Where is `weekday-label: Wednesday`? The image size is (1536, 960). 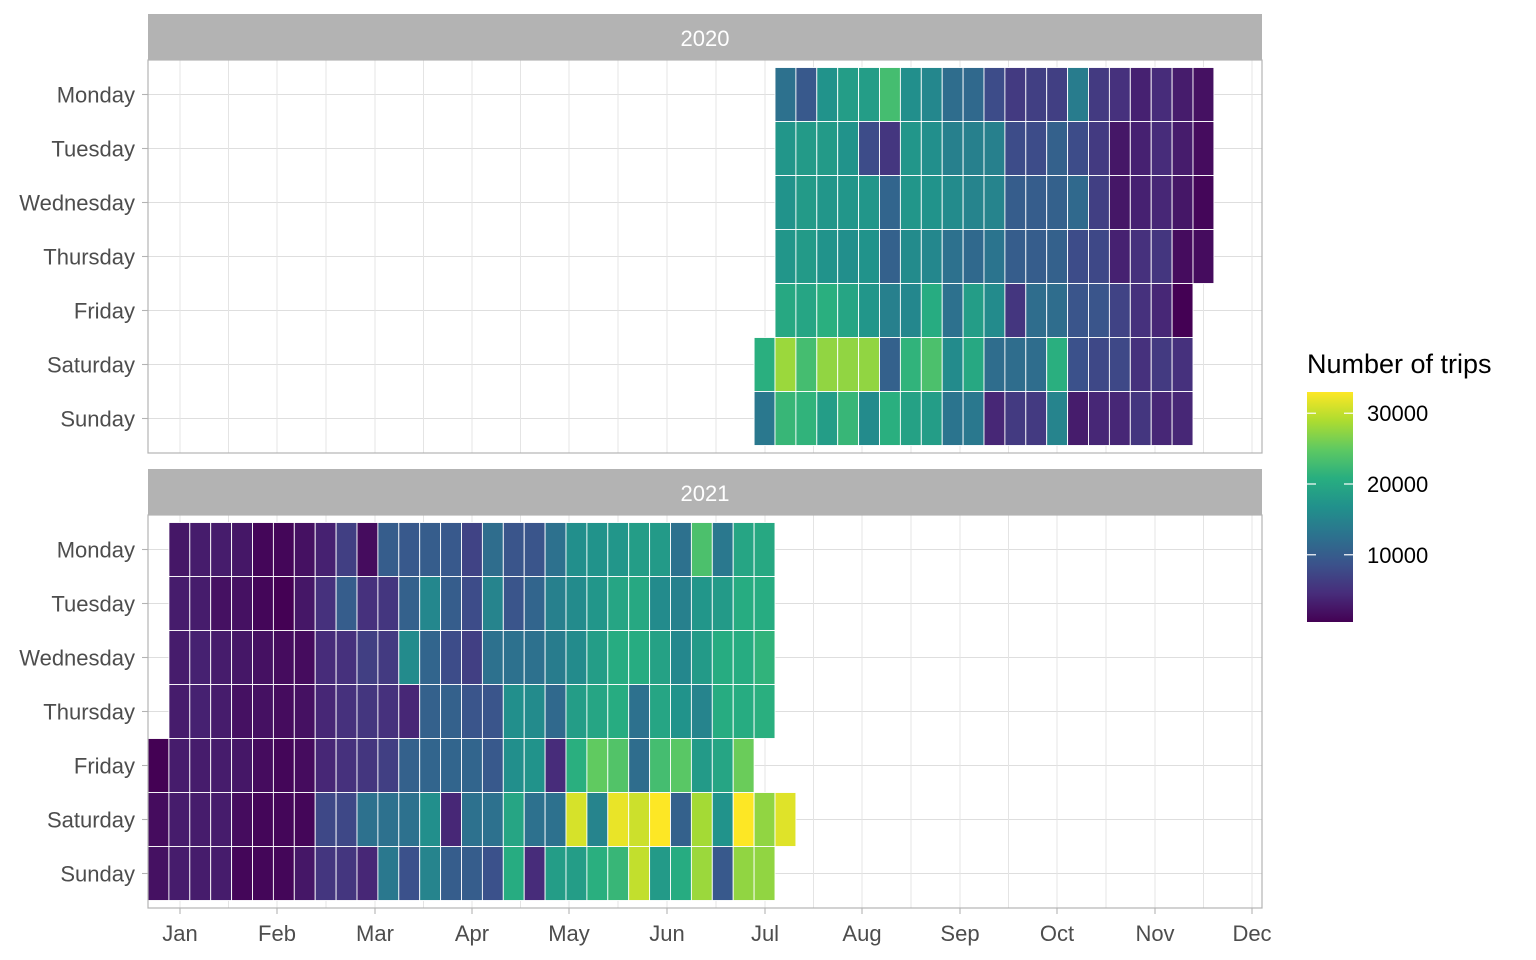
weekday-label: Wednesday is located at coordinates (77, 203).